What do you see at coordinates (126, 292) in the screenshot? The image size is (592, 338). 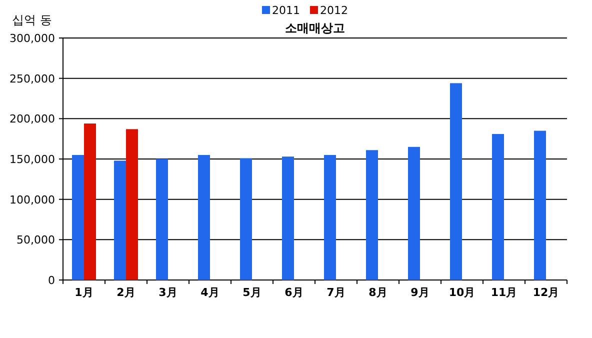 I see `x-tick-label: 2月` at bounding box center [126, 292].